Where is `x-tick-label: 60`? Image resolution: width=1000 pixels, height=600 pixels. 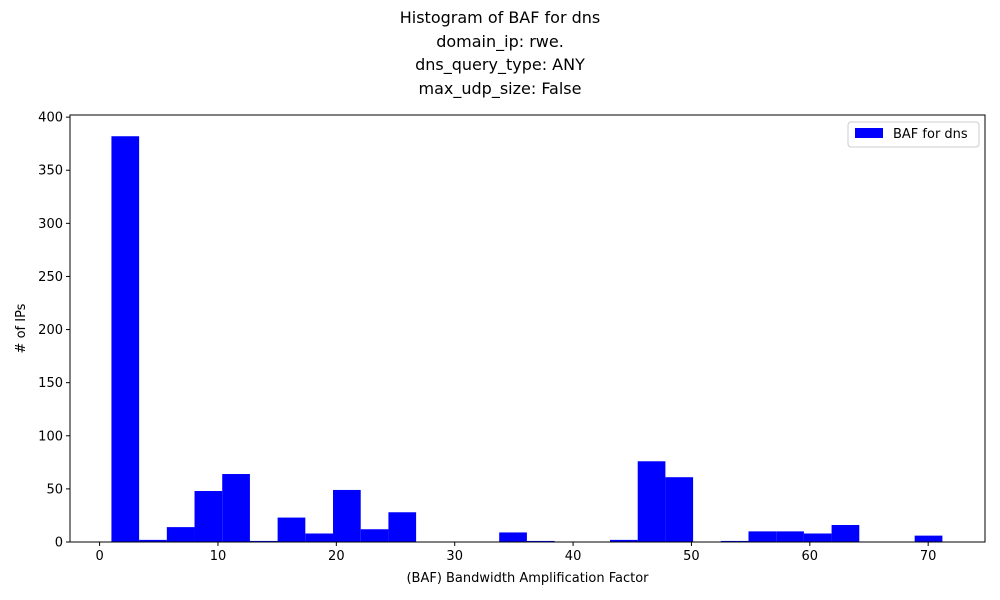 x-tick-label: 60 is located at coordinates (810, 556).